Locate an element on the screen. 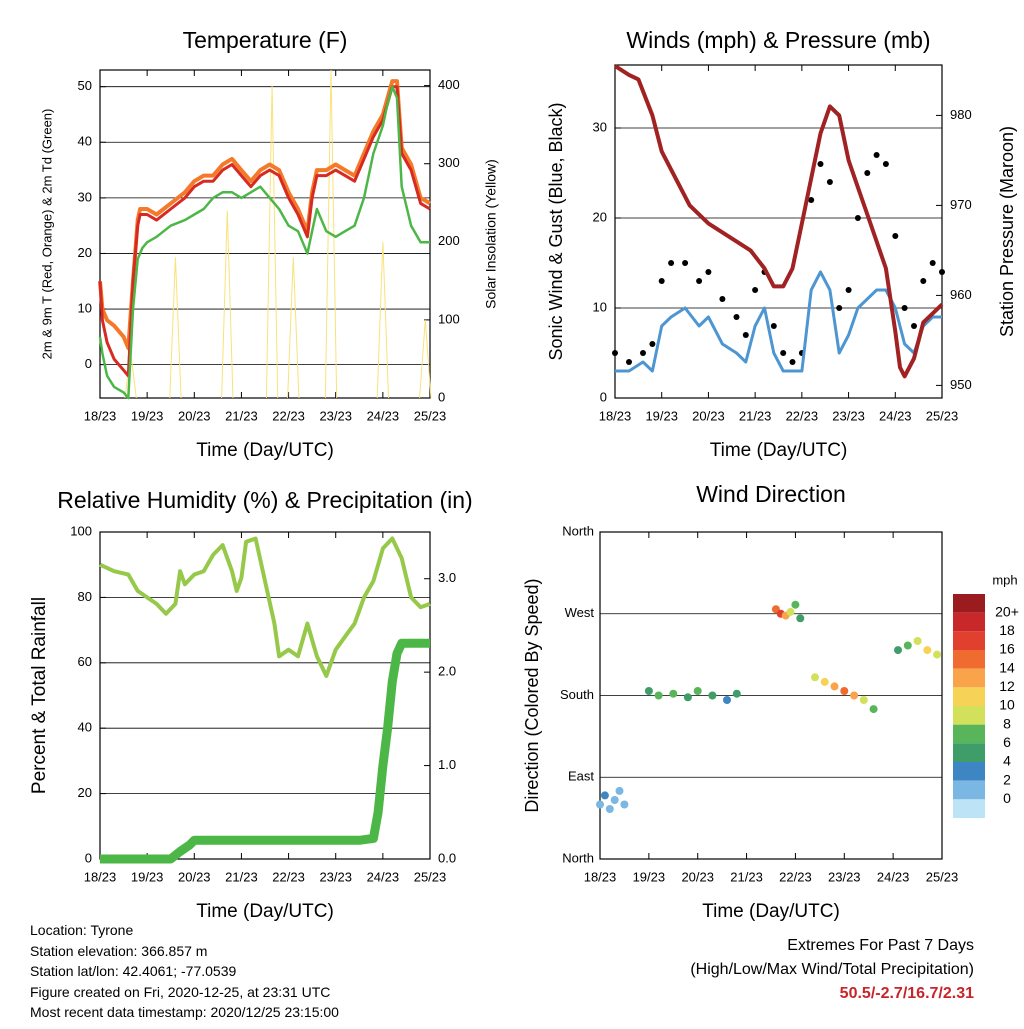  x-axis-label-3: Time (Day/UTC) is located at coordinates (265, 911).